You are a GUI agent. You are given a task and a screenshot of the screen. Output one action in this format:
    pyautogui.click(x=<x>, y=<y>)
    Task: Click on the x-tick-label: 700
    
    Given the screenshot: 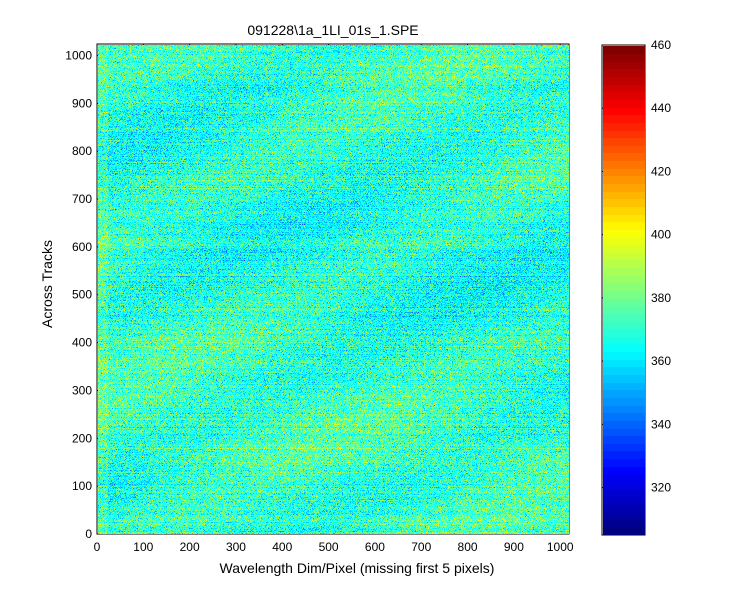 What is the action you would take?
    pyautogui.click(x=421, y=547)
    